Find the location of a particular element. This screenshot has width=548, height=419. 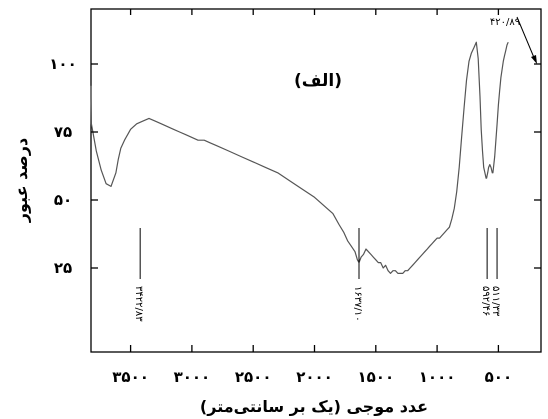

y-tick-label: ۱۰۰ is located at coordinates (62, 64).